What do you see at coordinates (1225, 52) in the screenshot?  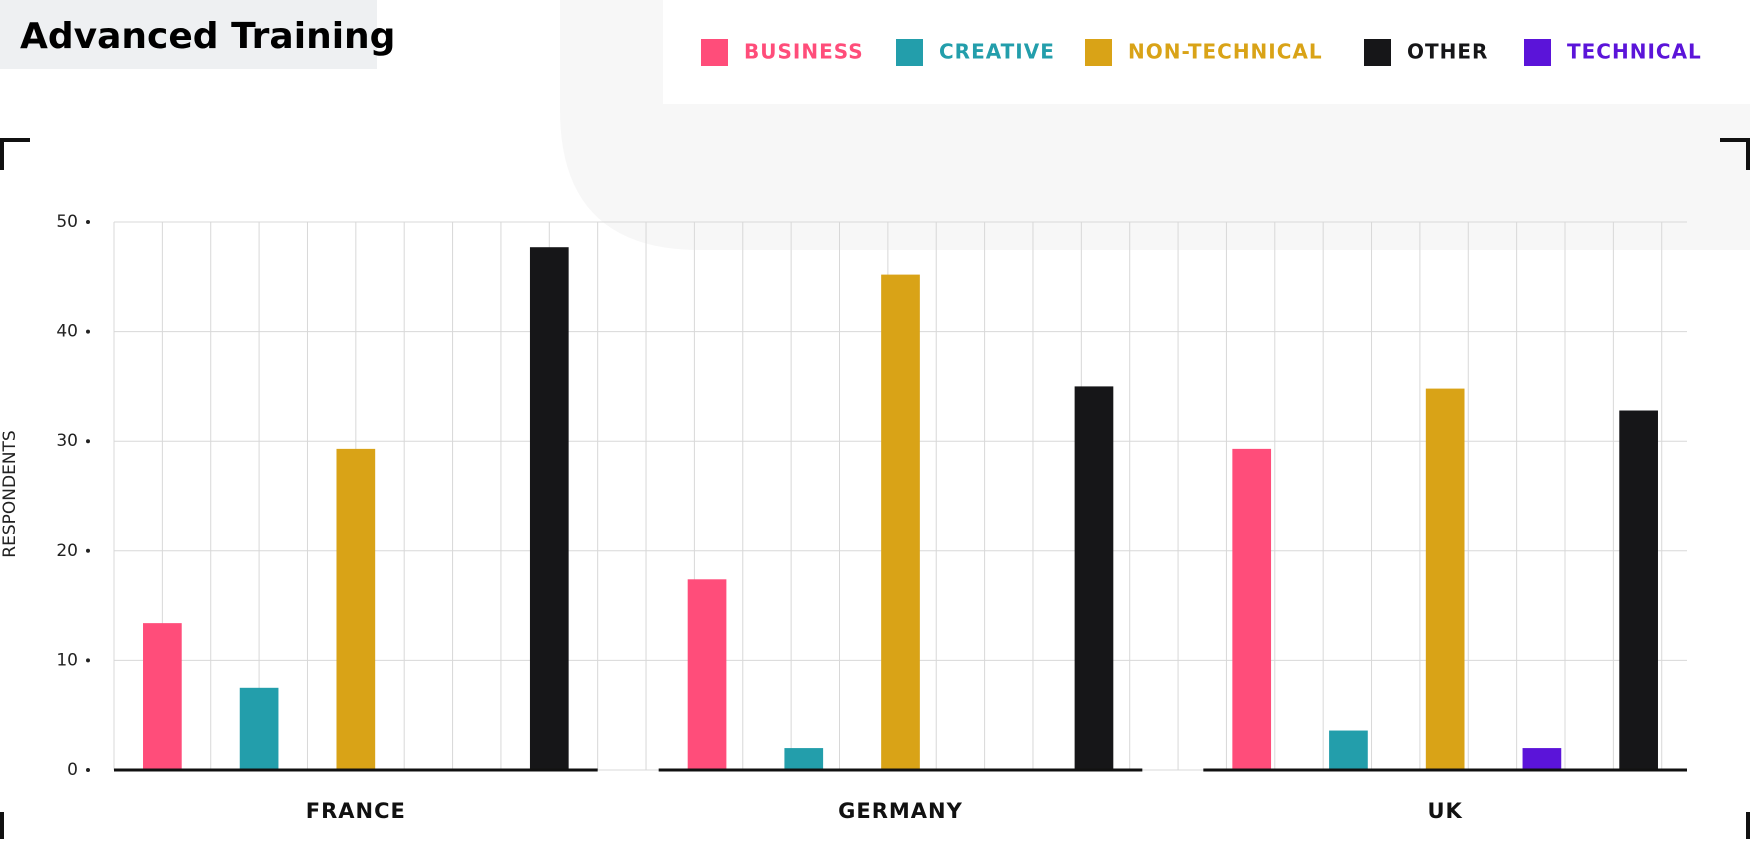 I see `legend-label: NON-TECHNICAL` at bounding box center [1225, 52].